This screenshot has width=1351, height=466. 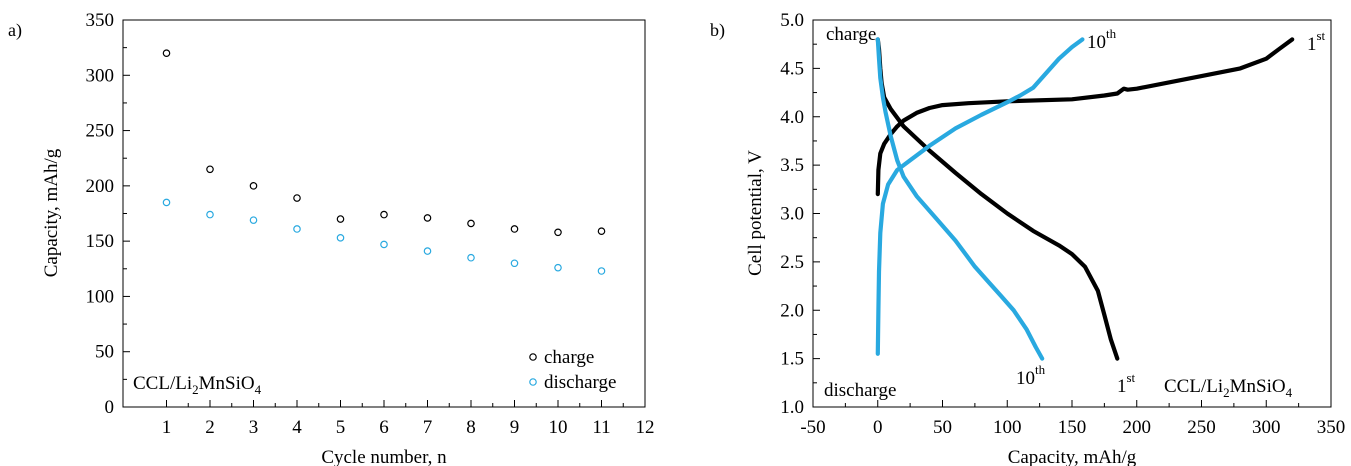 I want to click on panel-b-x-tick-label: 100, so click(x=1007, y=427).